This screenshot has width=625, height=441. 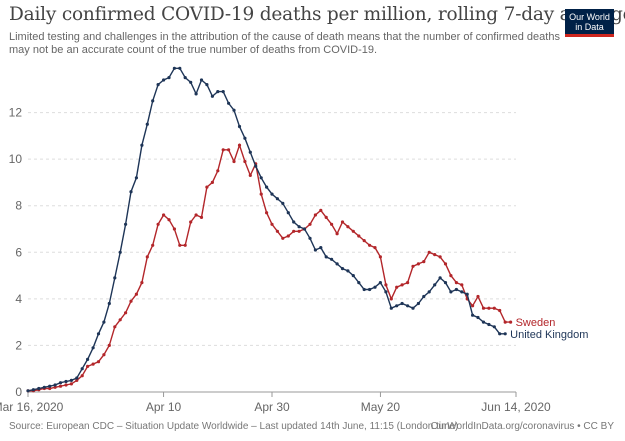 I want to click on series-label: United Kingdom, so click(x=549, y=335).